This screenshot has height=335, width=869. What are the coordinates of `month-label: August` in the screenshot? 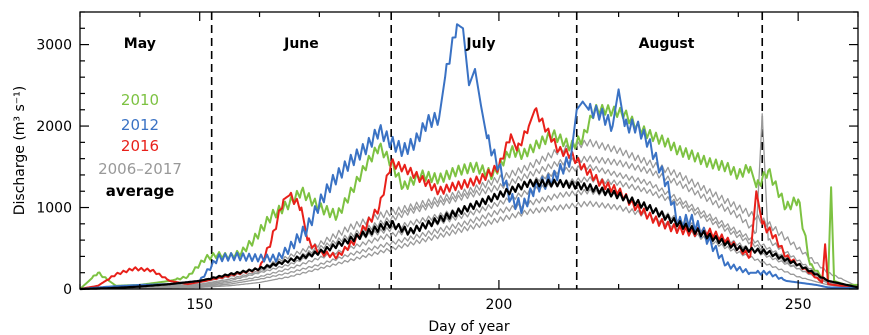 It's located at (667, 44).